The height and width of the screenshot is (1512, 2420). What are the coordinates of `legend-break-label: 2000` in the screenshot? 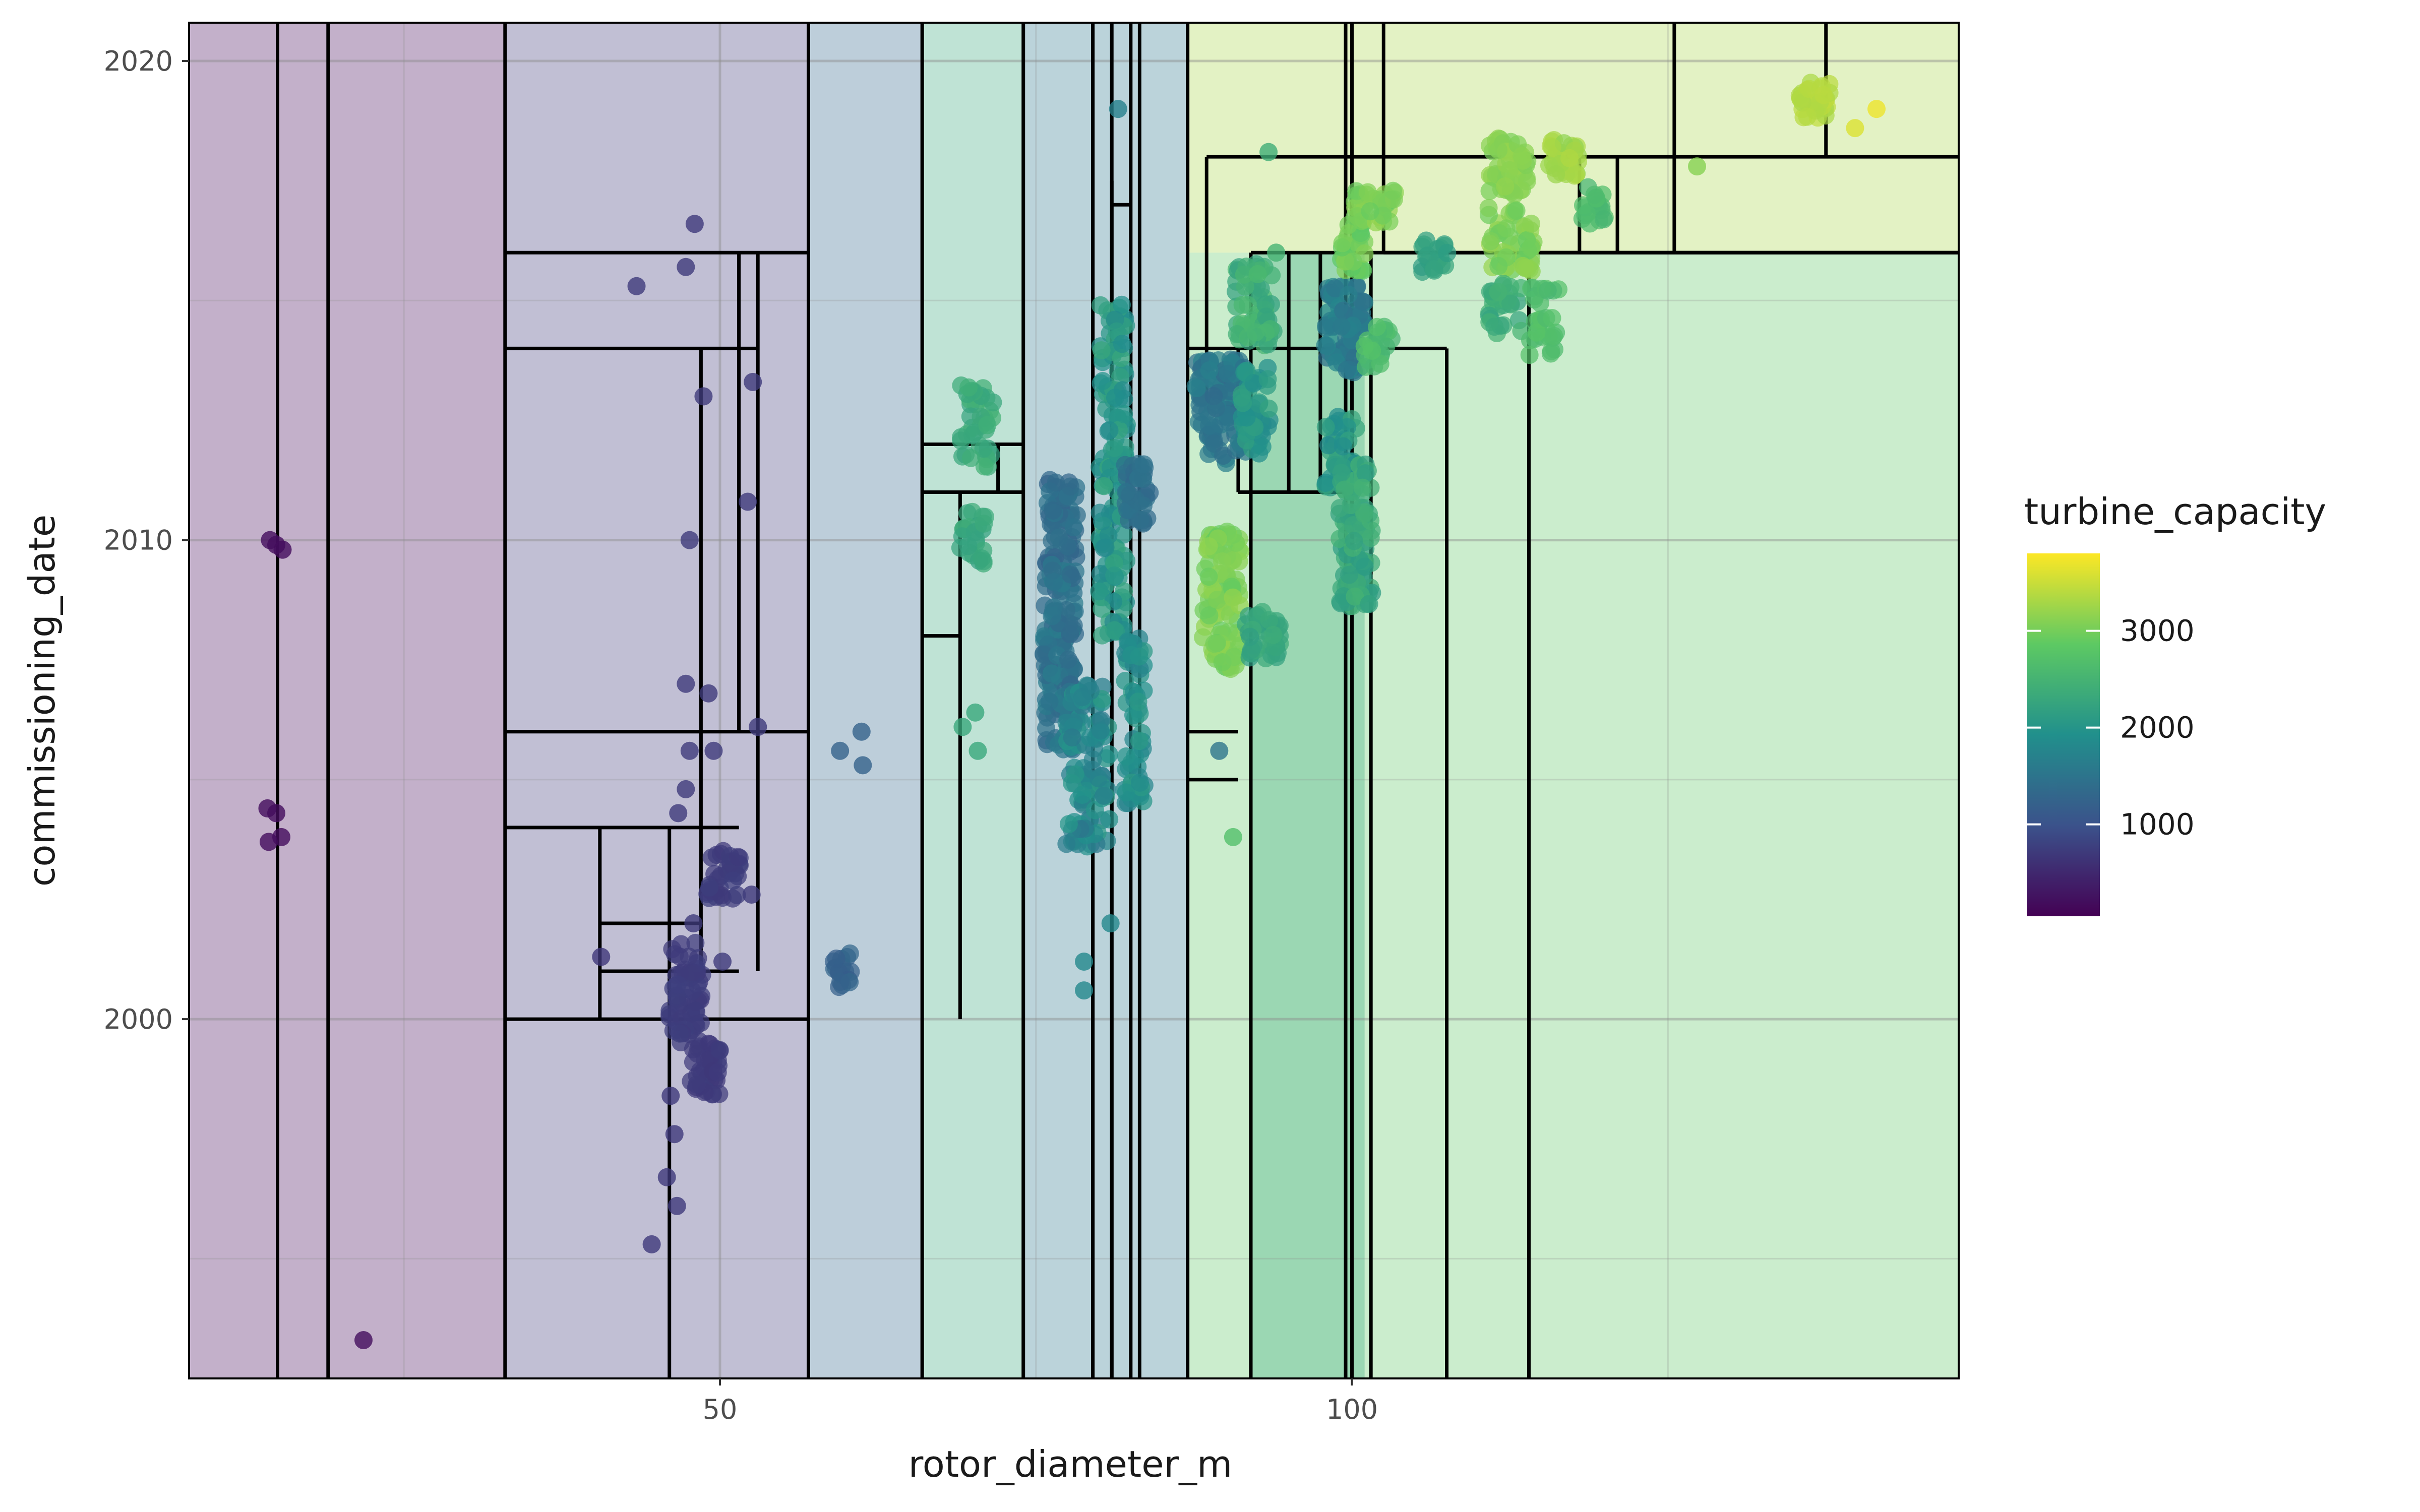 It's located at (2157, 728).